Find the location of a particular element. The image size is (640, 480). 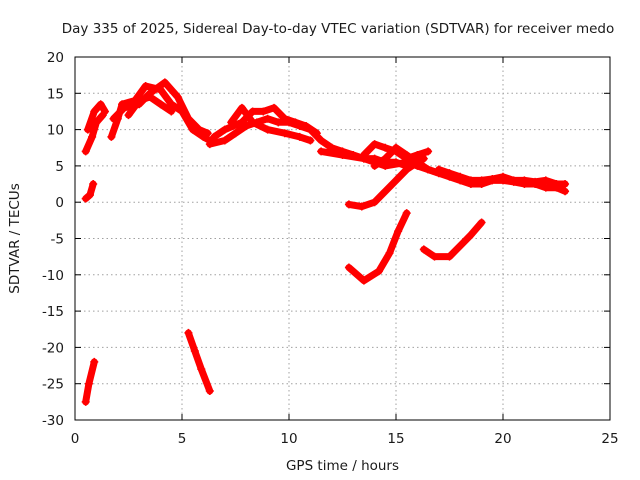

y-tick-label: -10 is located at coordinates (53, 276).